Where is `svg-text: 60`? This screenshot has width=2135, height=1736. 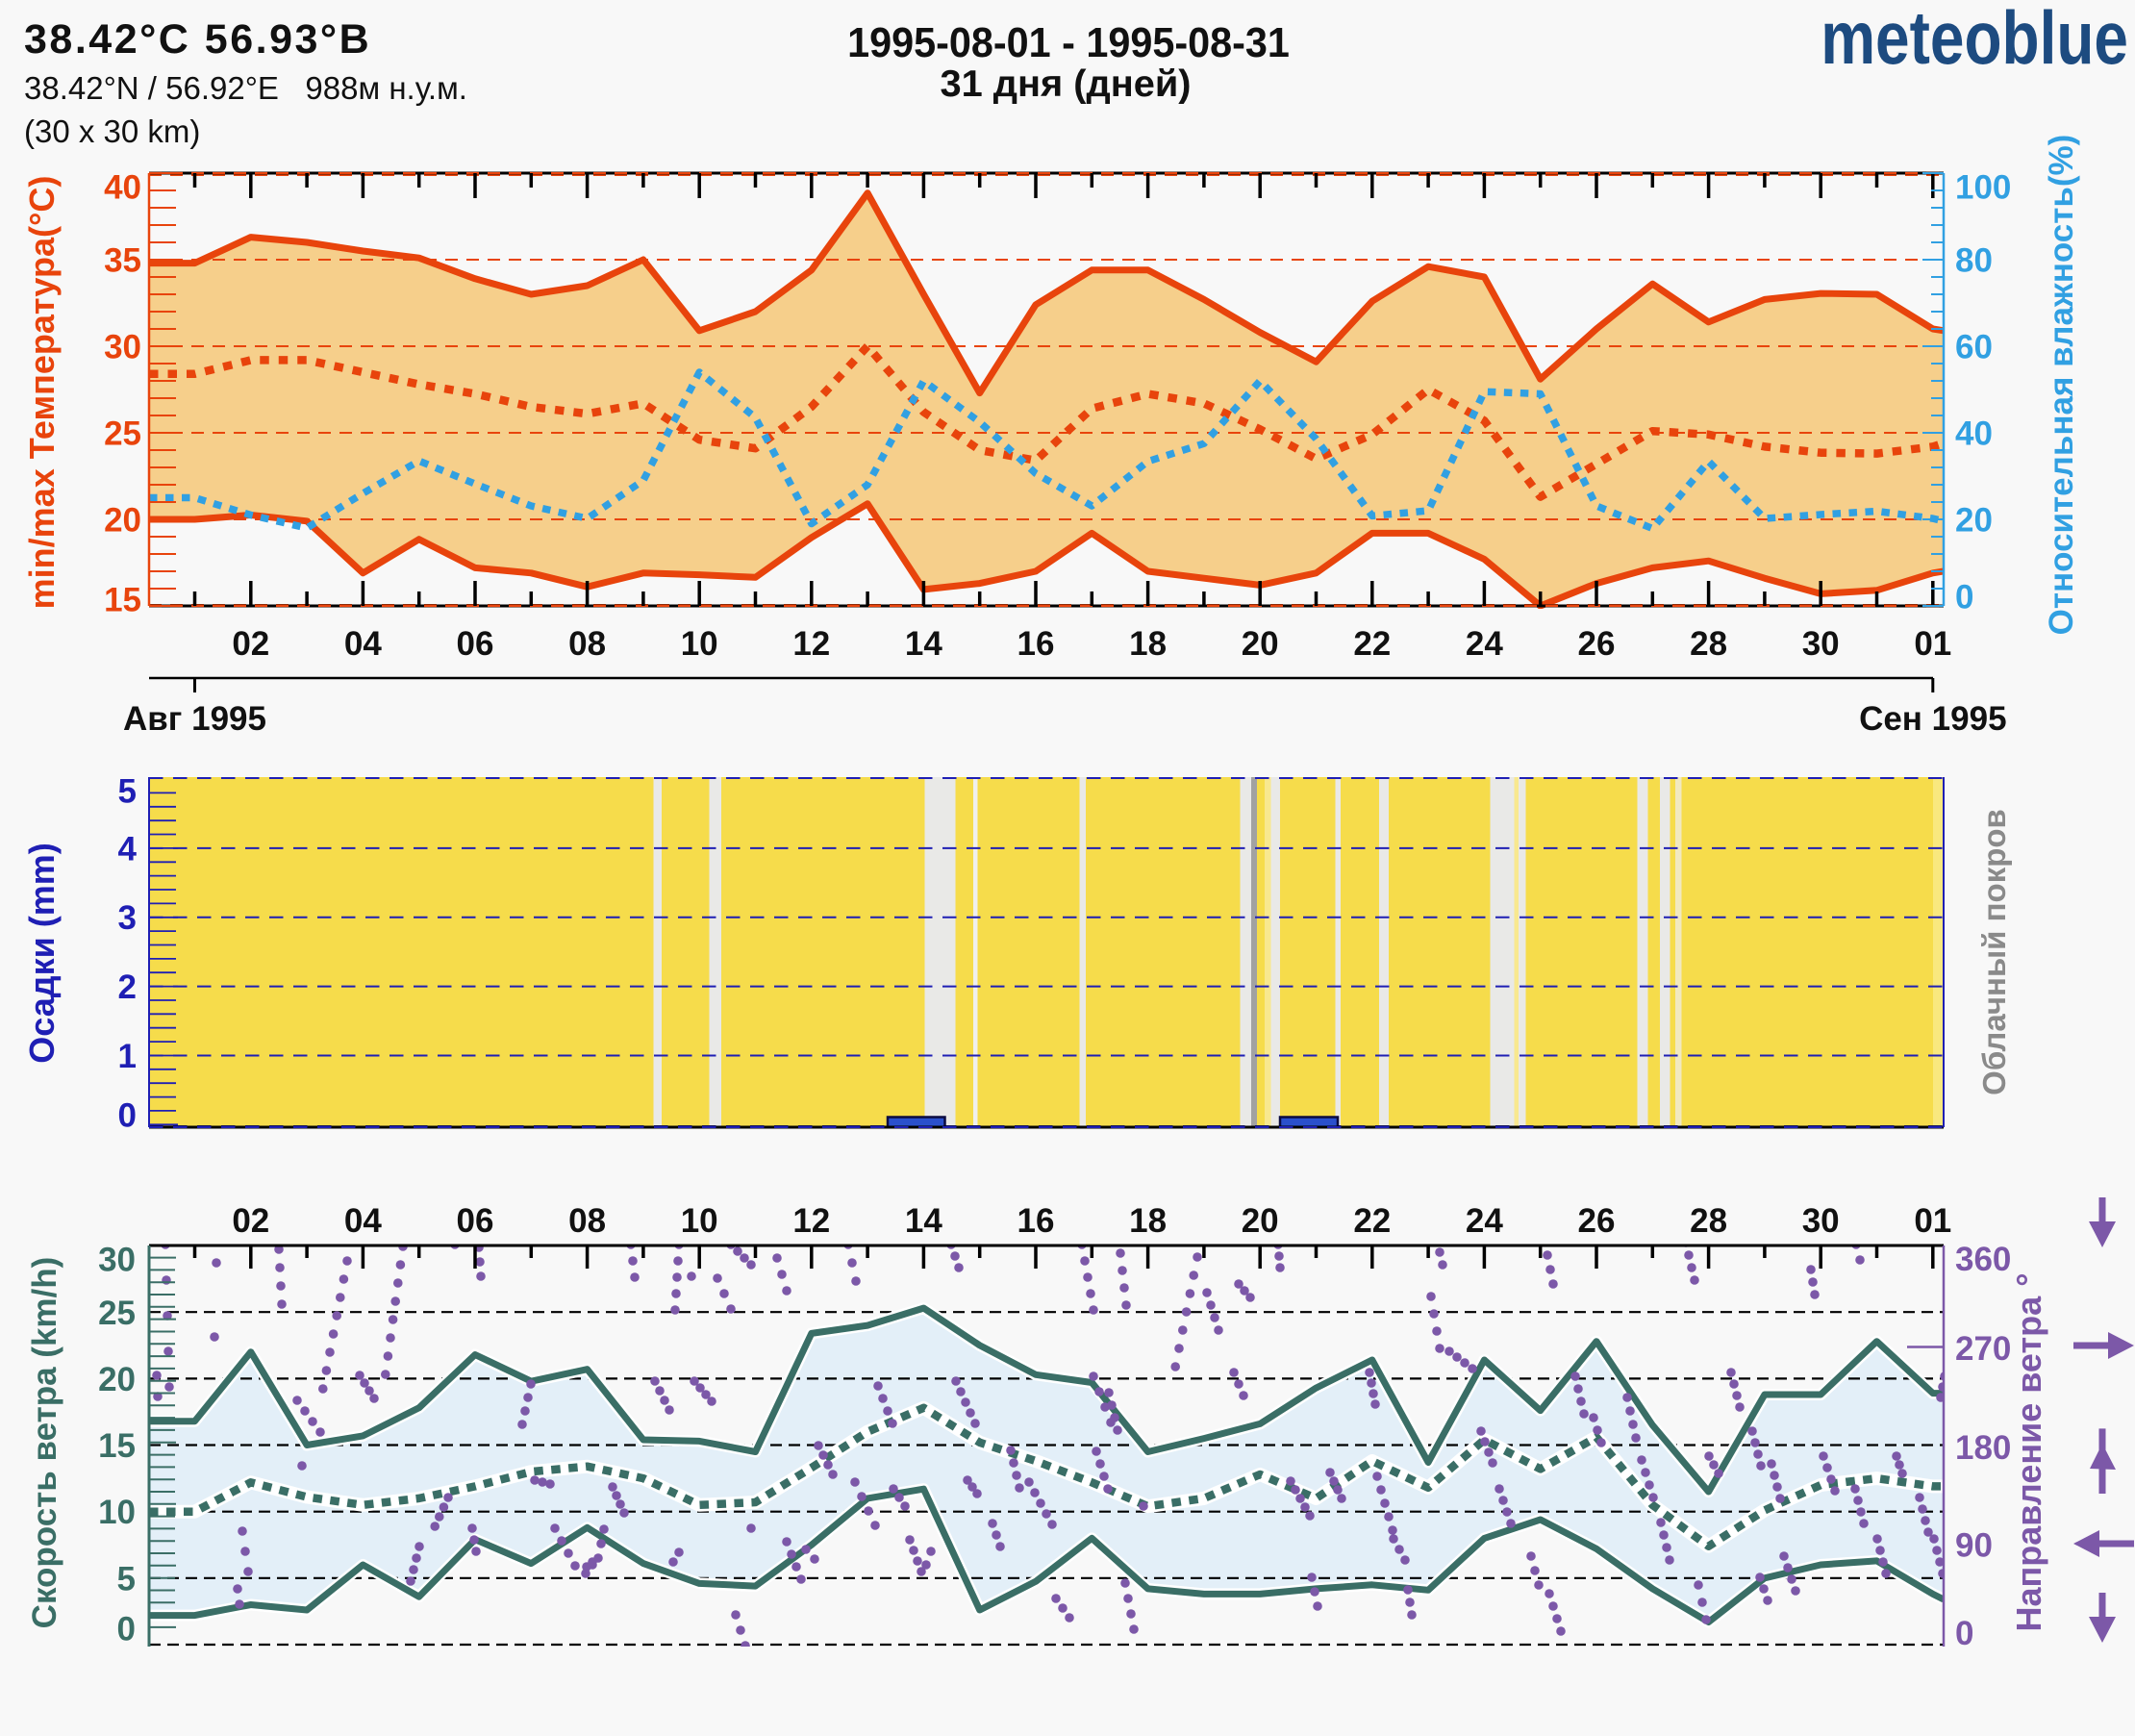 svg-text: 60 is located at coordinates (1974, 347).